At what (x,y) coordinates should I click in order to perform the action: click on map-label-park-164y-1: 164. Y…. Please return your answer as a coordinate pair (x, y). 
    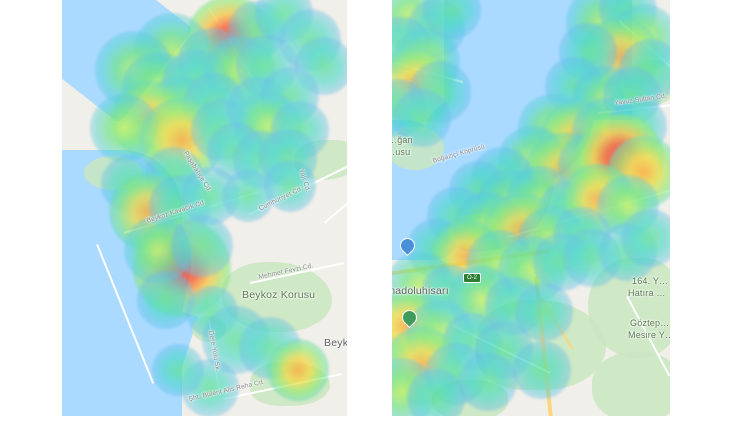
    Looking at the image, I should click on (650, 281).